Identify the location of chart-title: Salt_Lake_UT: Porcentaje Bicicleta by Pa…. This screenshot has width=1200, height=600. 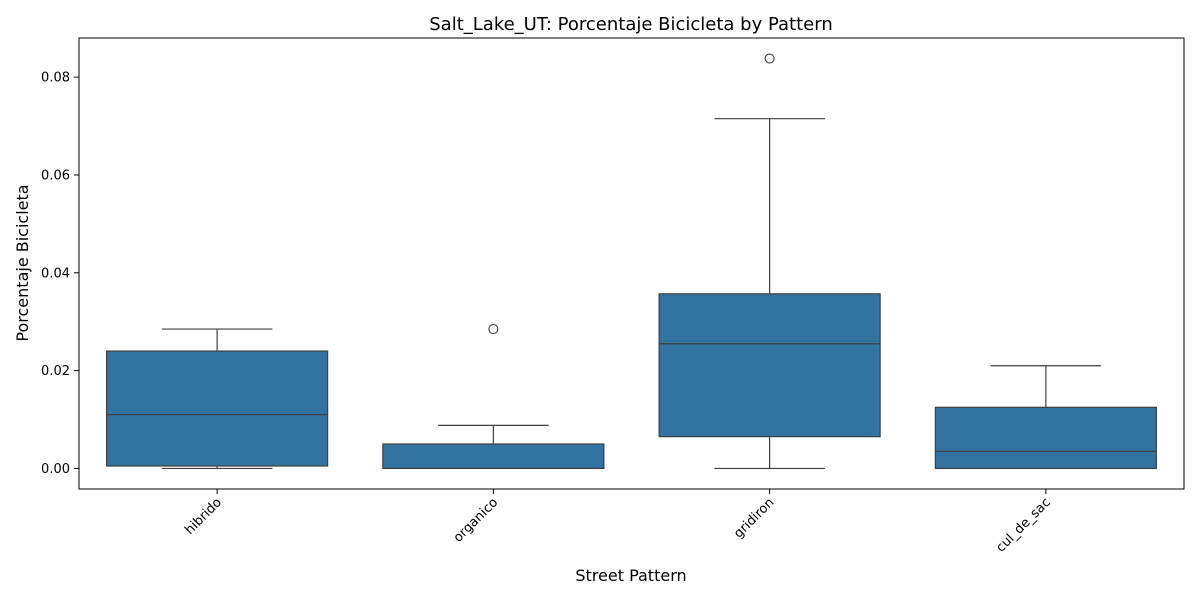
(631, 24).